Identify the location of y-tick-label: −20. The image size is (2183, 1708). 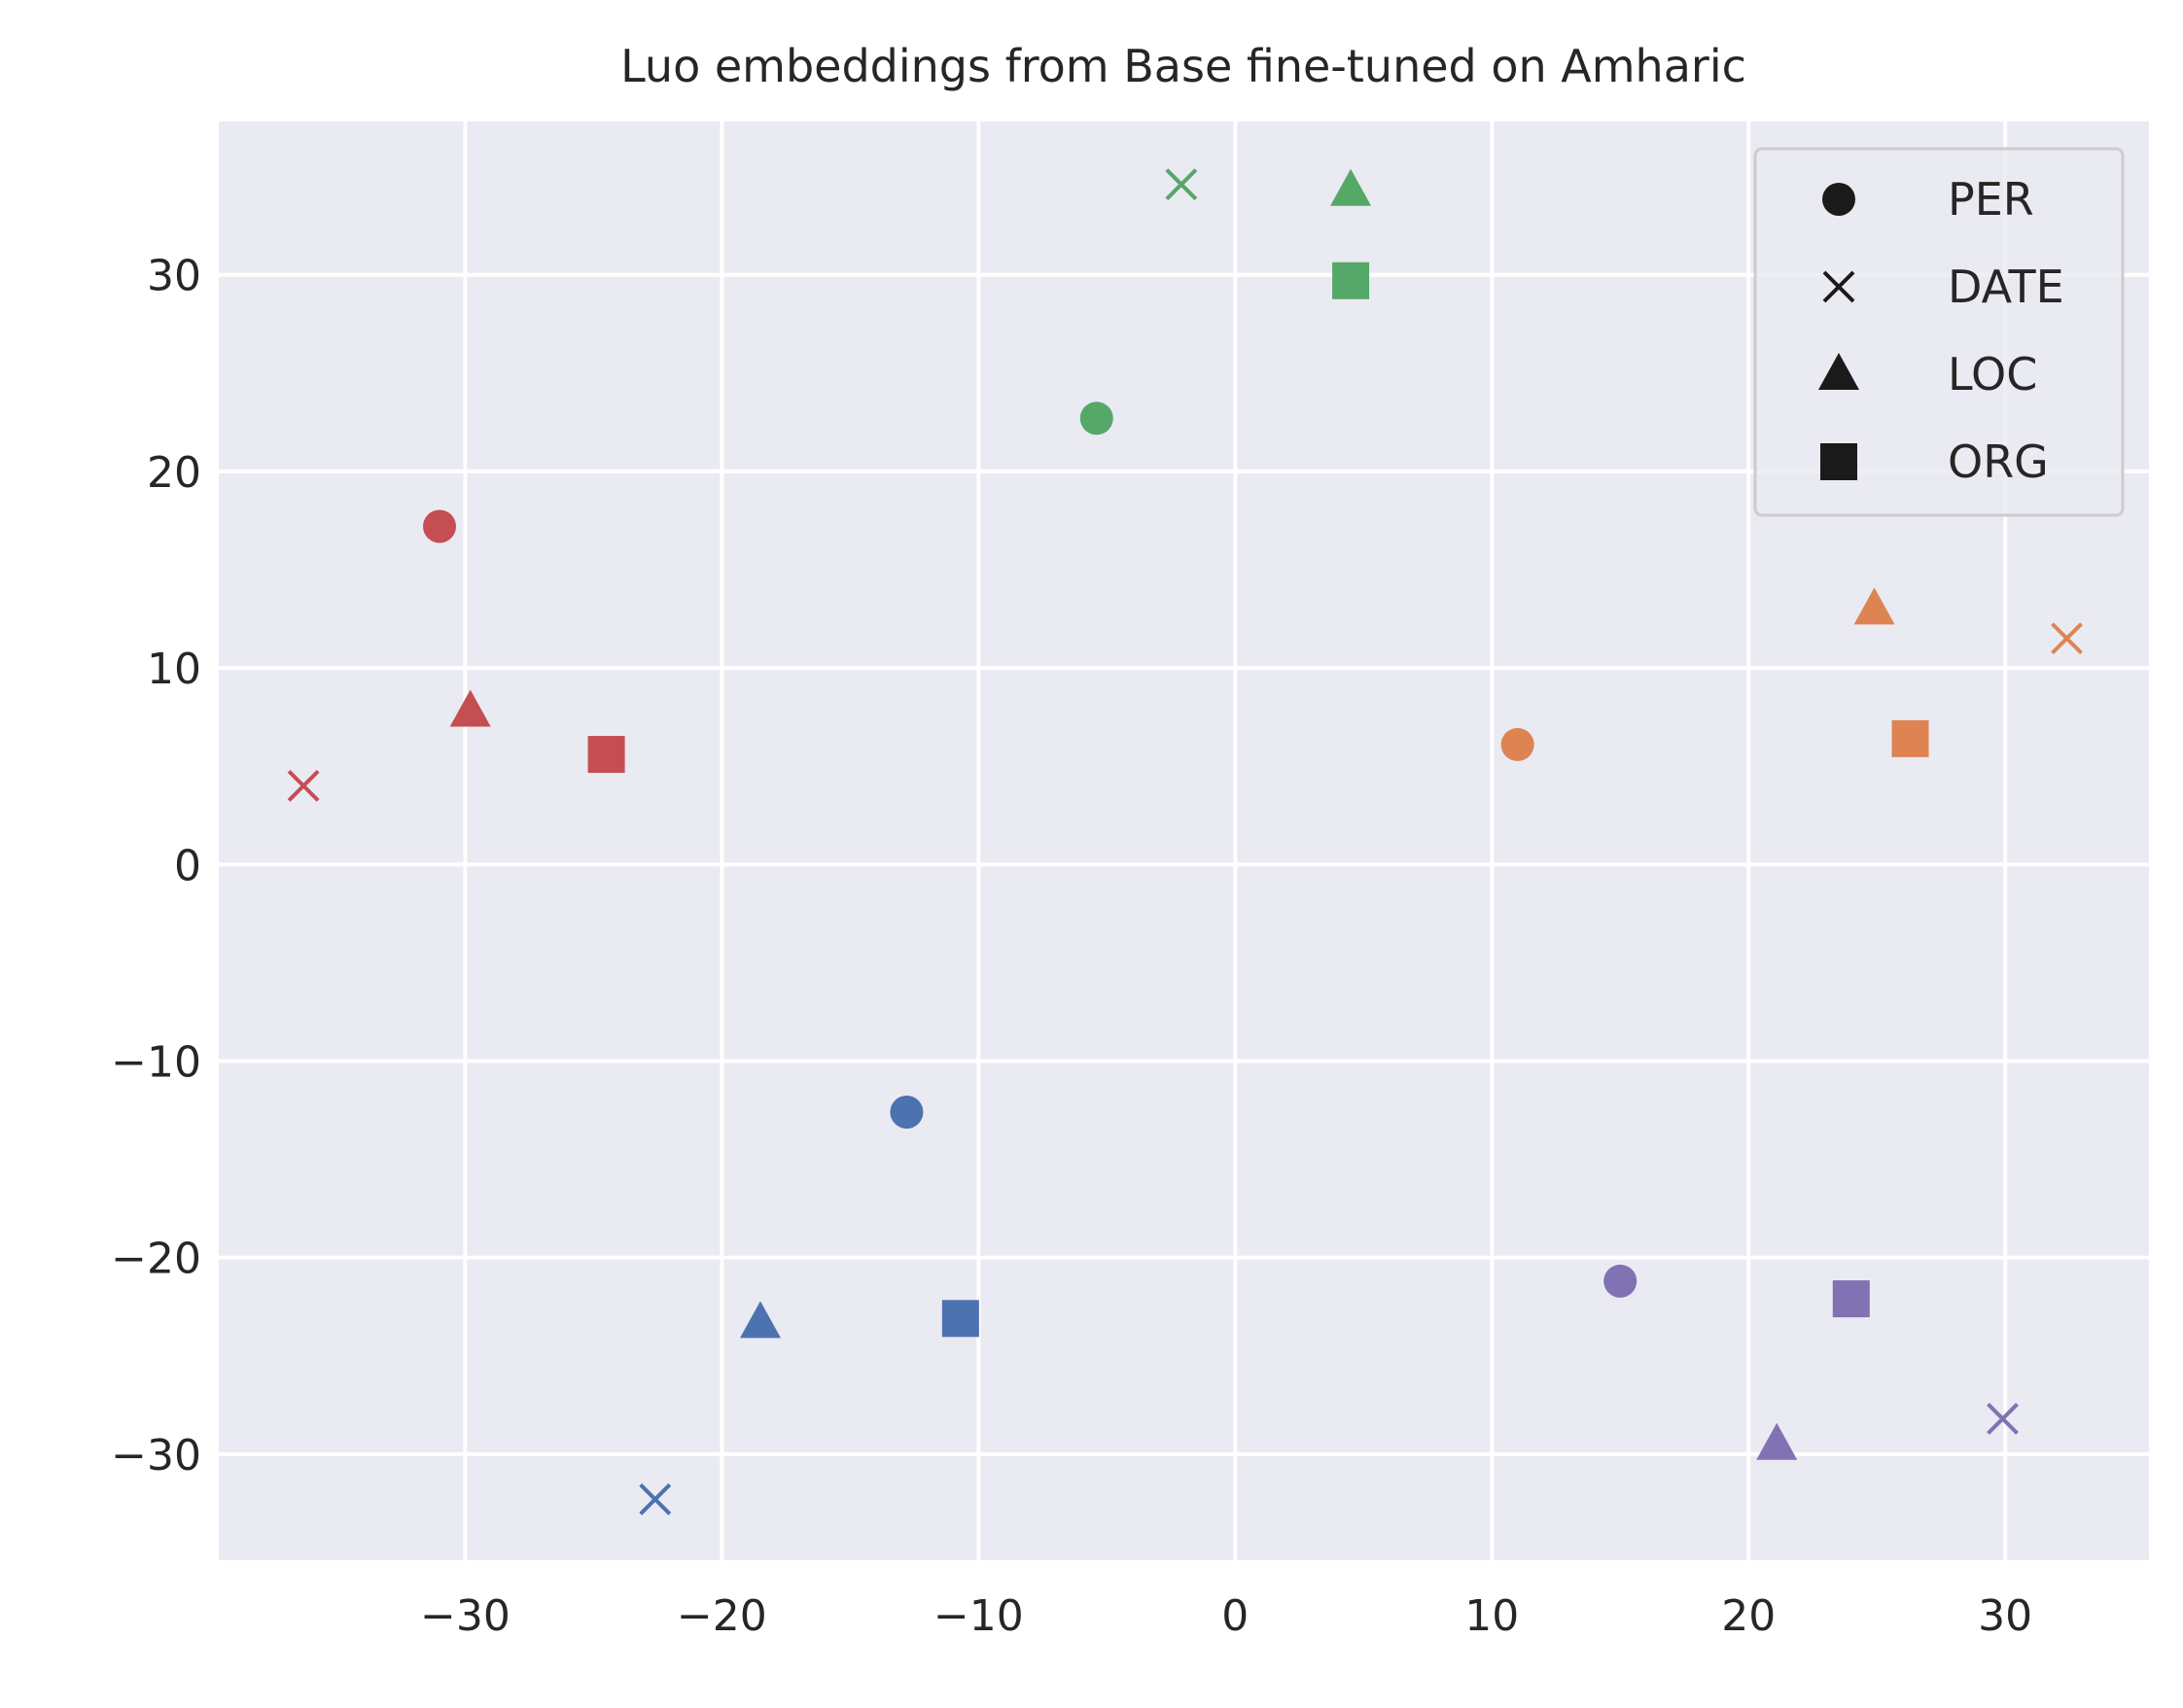
(156, 1260).